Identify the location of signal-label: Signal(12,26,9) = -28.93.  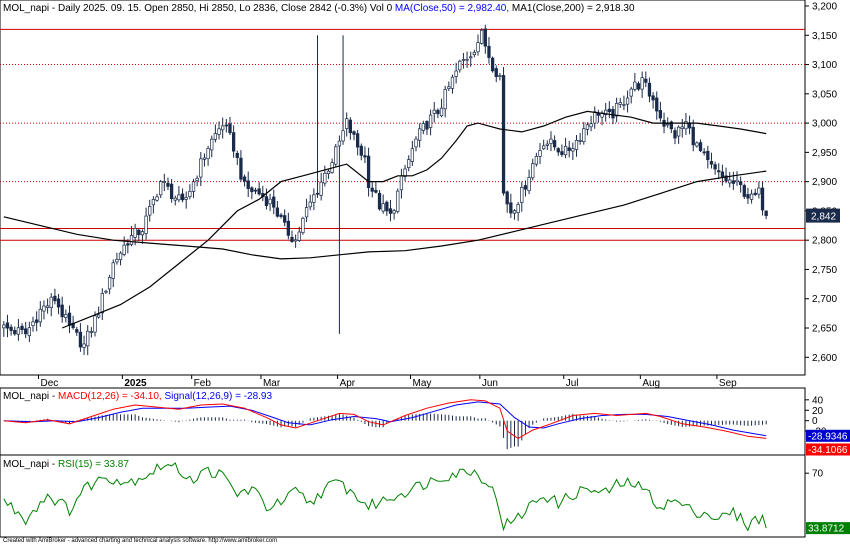
(217, 396).